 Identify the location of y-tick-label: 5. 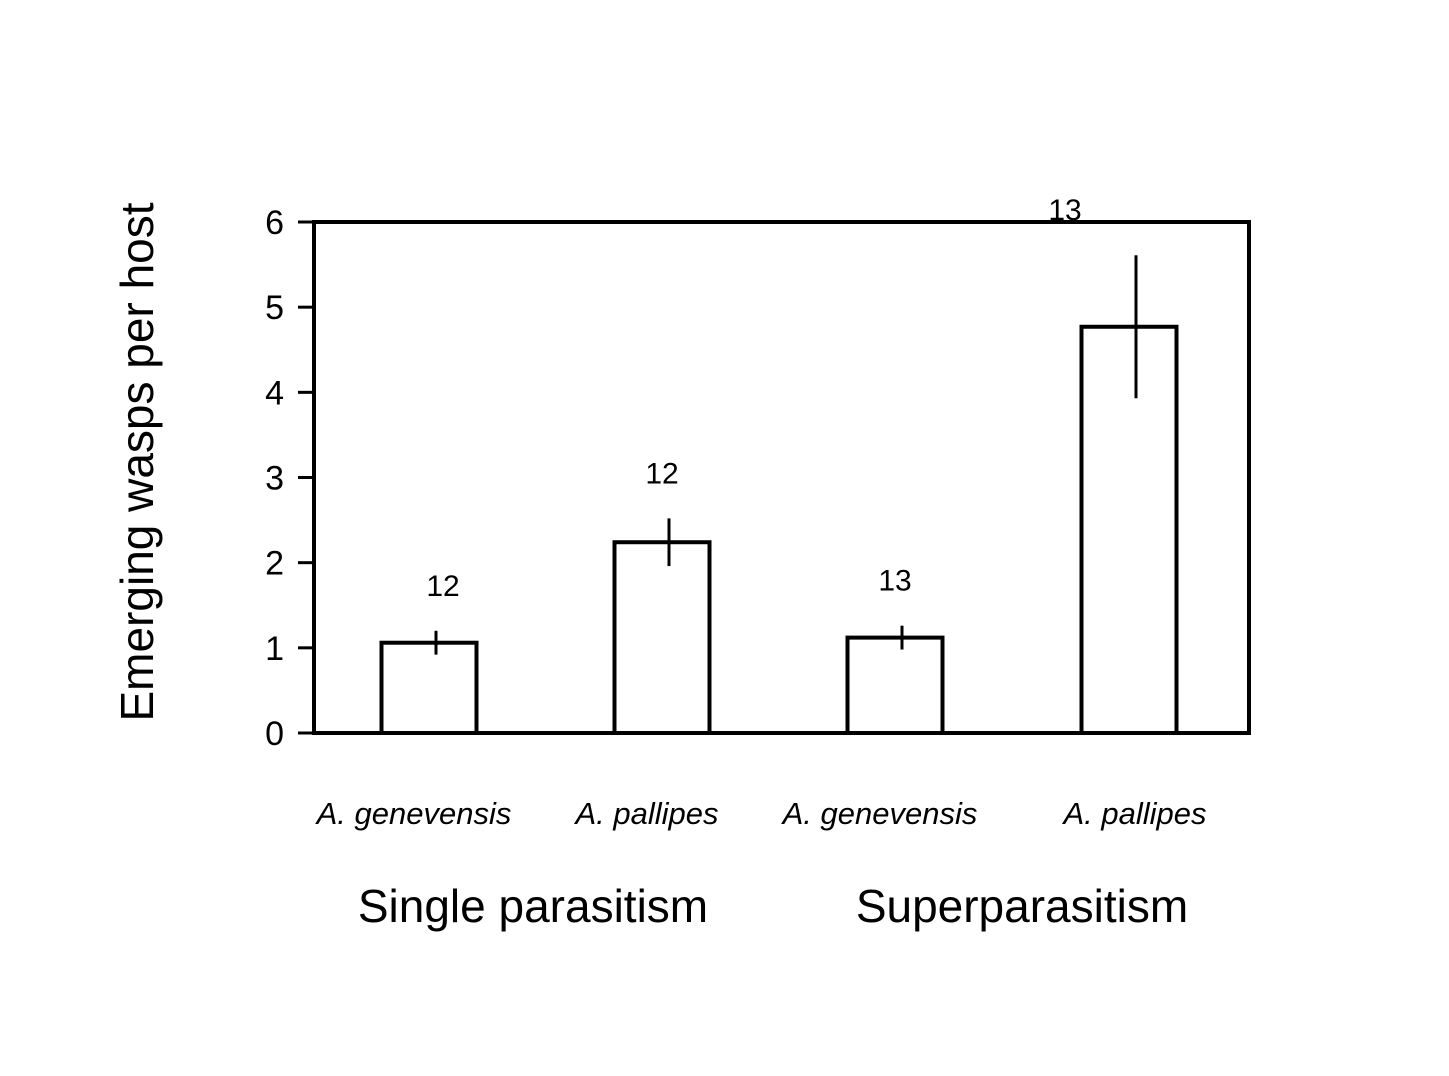
(274, 308).